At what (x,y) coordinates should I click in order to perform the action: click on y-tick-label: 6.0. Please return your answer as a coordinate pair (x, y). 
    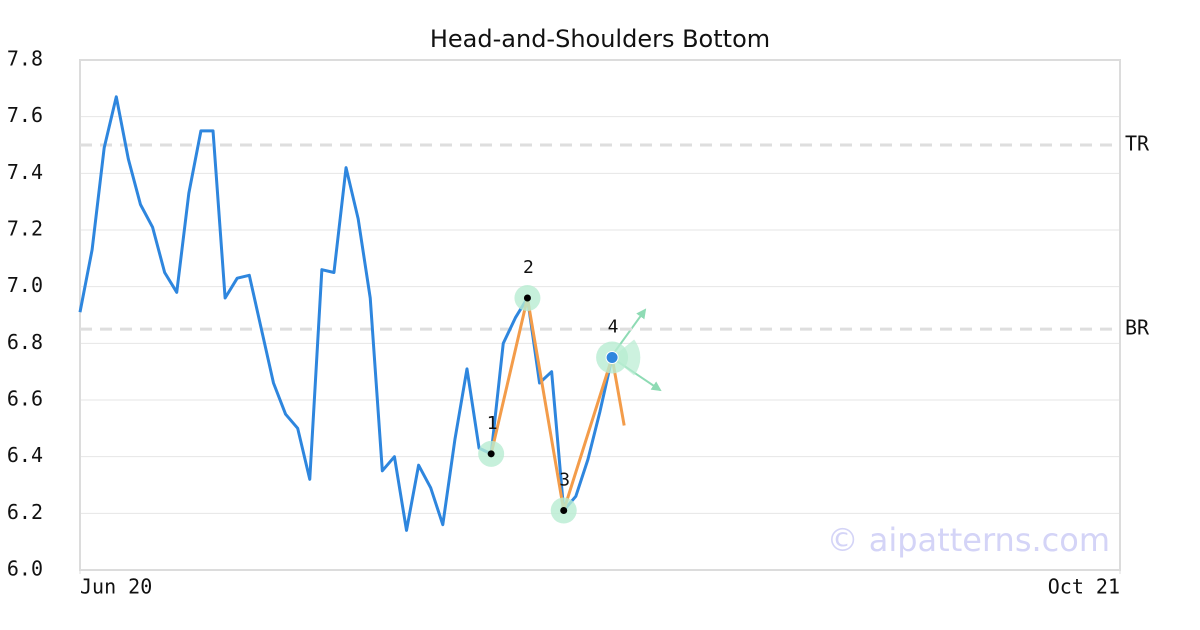
    Looking at the image, I should click on (25, 569).